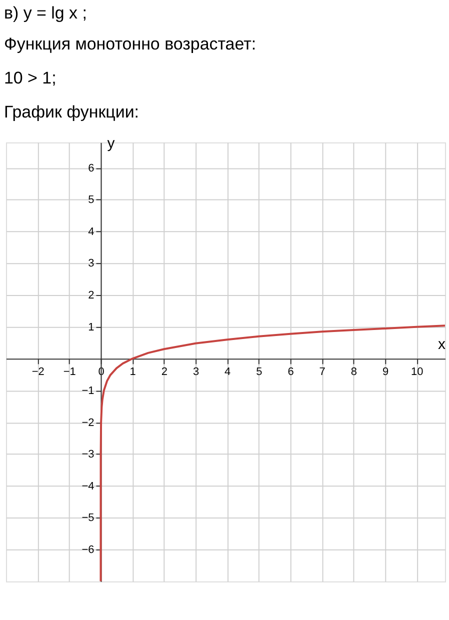 Image resolution: width=449 pixels, height=620 pixels. I want to click on x-tick-label: 6, so click(291, 372).